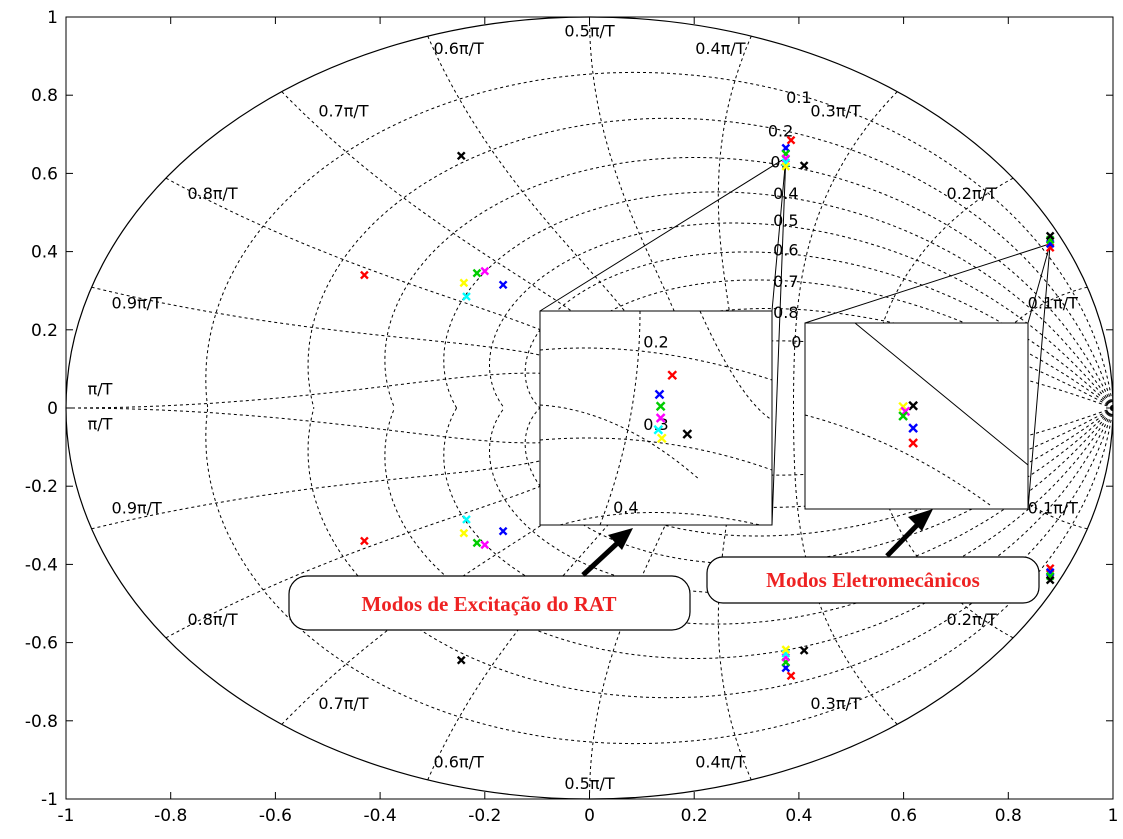 The image size is (1123, 839). What do you see at coordinates (780, 130) in the screenshot?
I see `grid-label: 0.2` at bounding box center [780, 130].